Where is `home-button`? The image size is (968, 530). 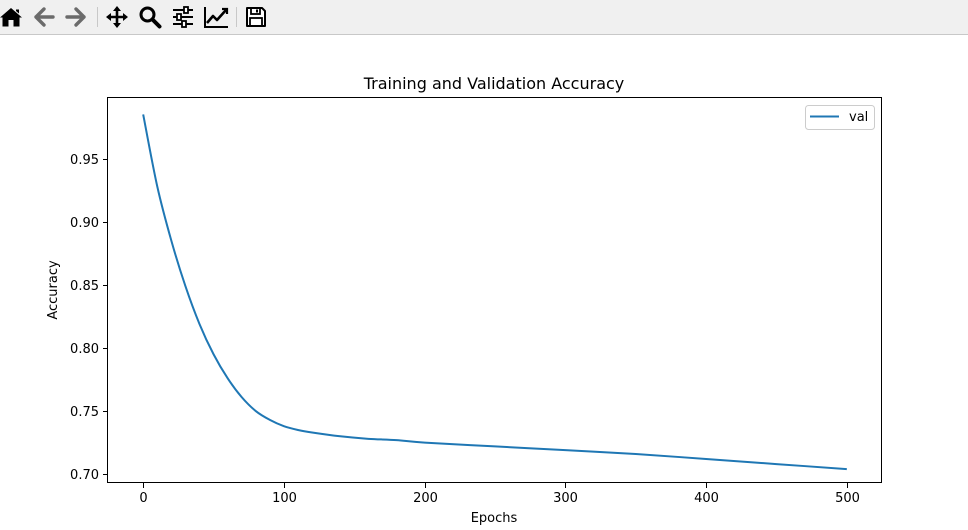 home-button is located at coordinates (12, 17).